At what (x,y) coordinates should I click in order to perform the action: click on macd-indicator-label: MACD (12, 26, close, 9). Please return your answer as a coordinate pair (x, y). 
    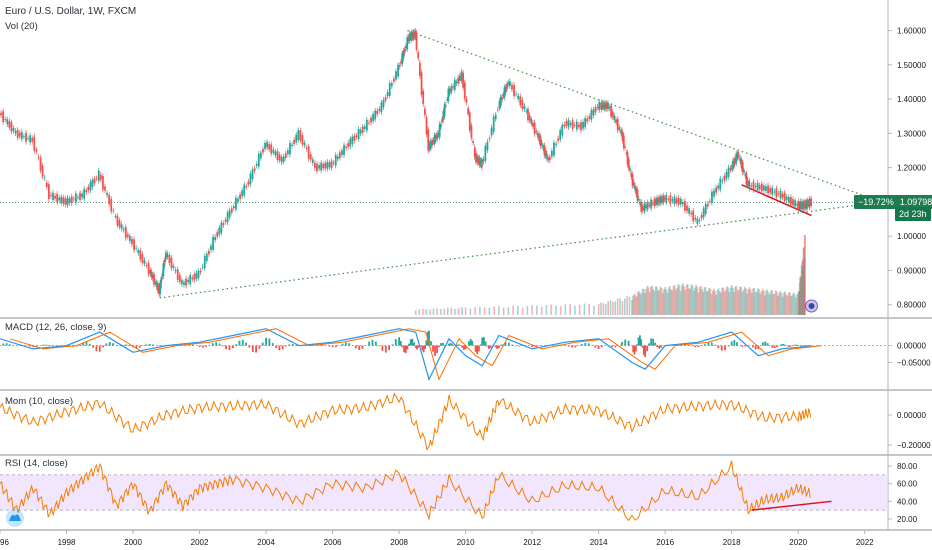
    Looking at the image, I should click on (56, 327).